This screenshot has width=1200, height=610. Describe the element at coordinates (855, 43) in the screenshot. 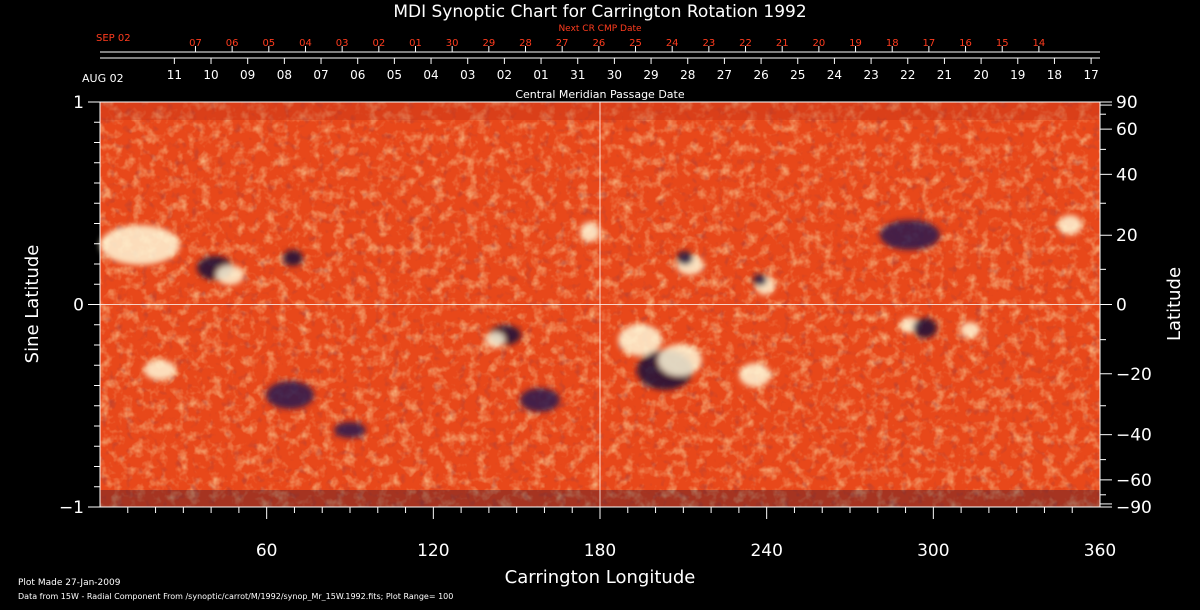

I see `next-cmp-date-label: 19` at that location.